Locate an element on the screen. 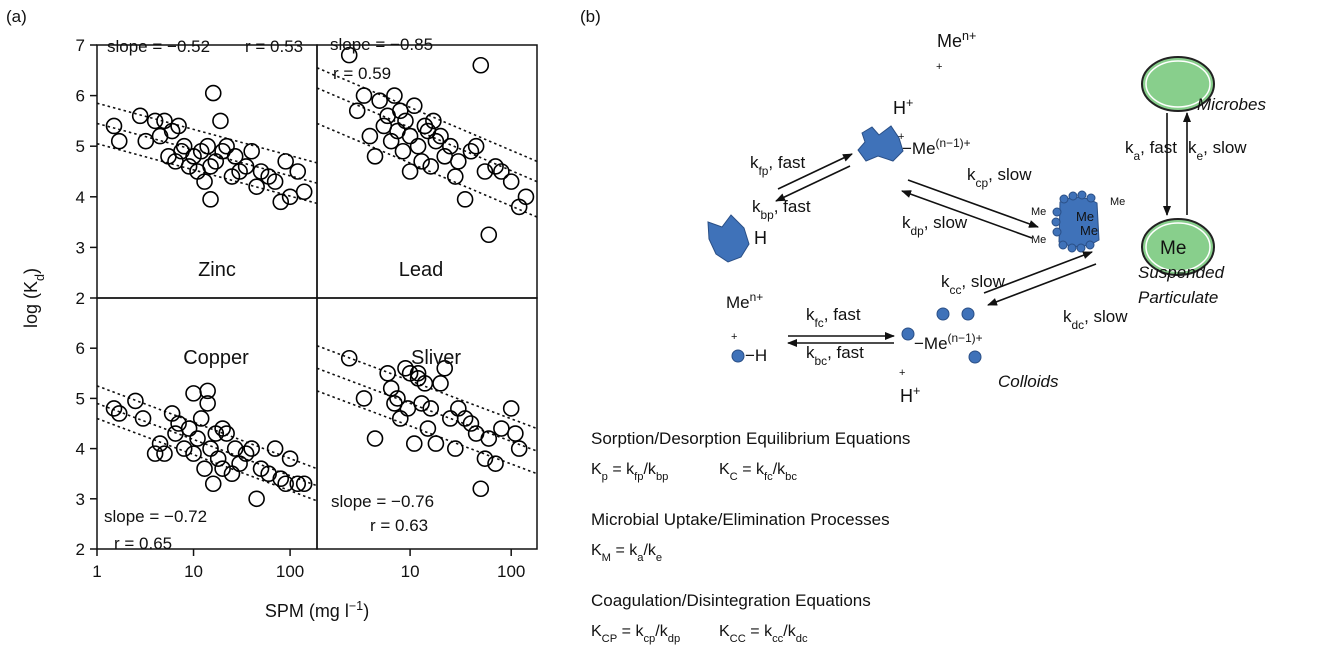 This screenshot has height=652, width=1329. equation: KM = ka/ke is located at coordinates (626, 553).